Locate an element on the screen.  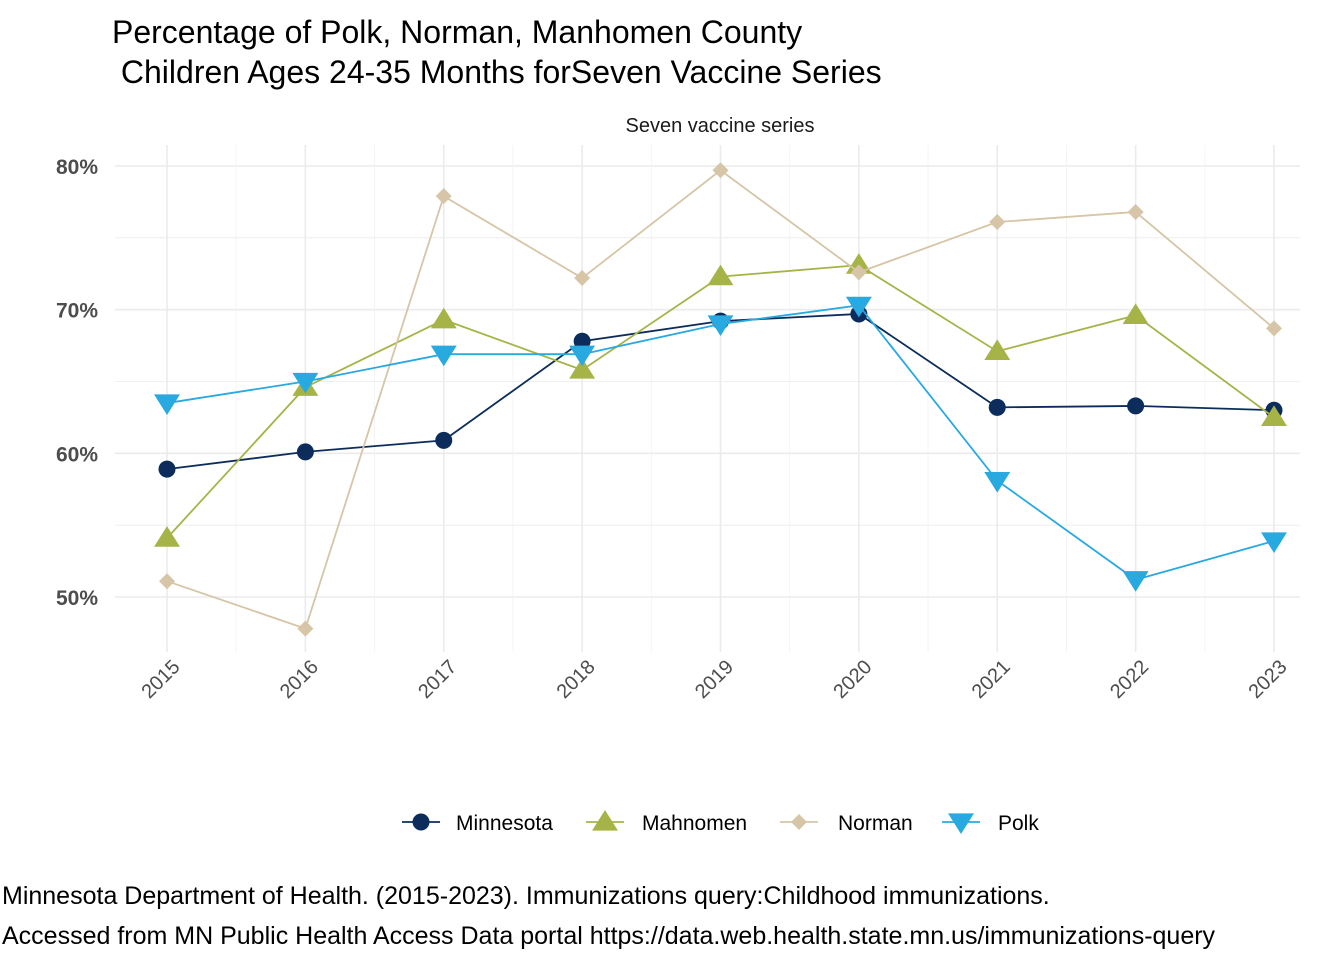
y-tick-label: 80% is located at coordinates (77, 167).